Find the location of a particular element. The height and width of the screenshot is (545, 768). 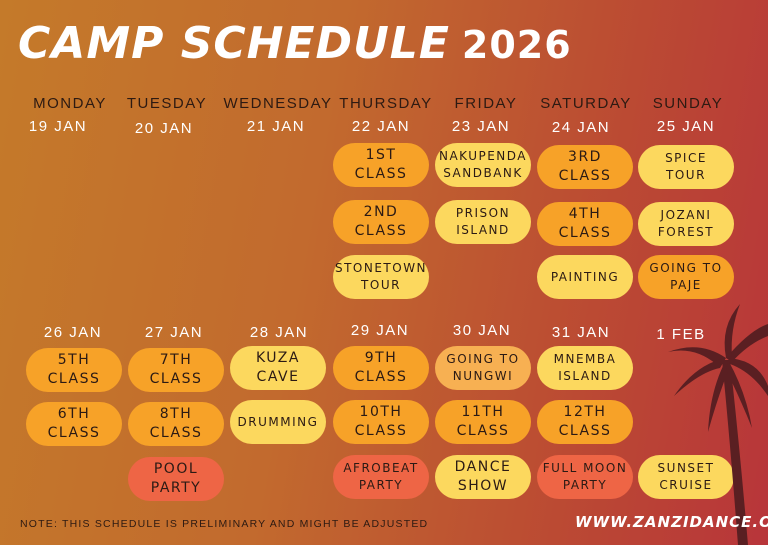

date-30-jan: 30 JAN is located at coordinates (482, 330).